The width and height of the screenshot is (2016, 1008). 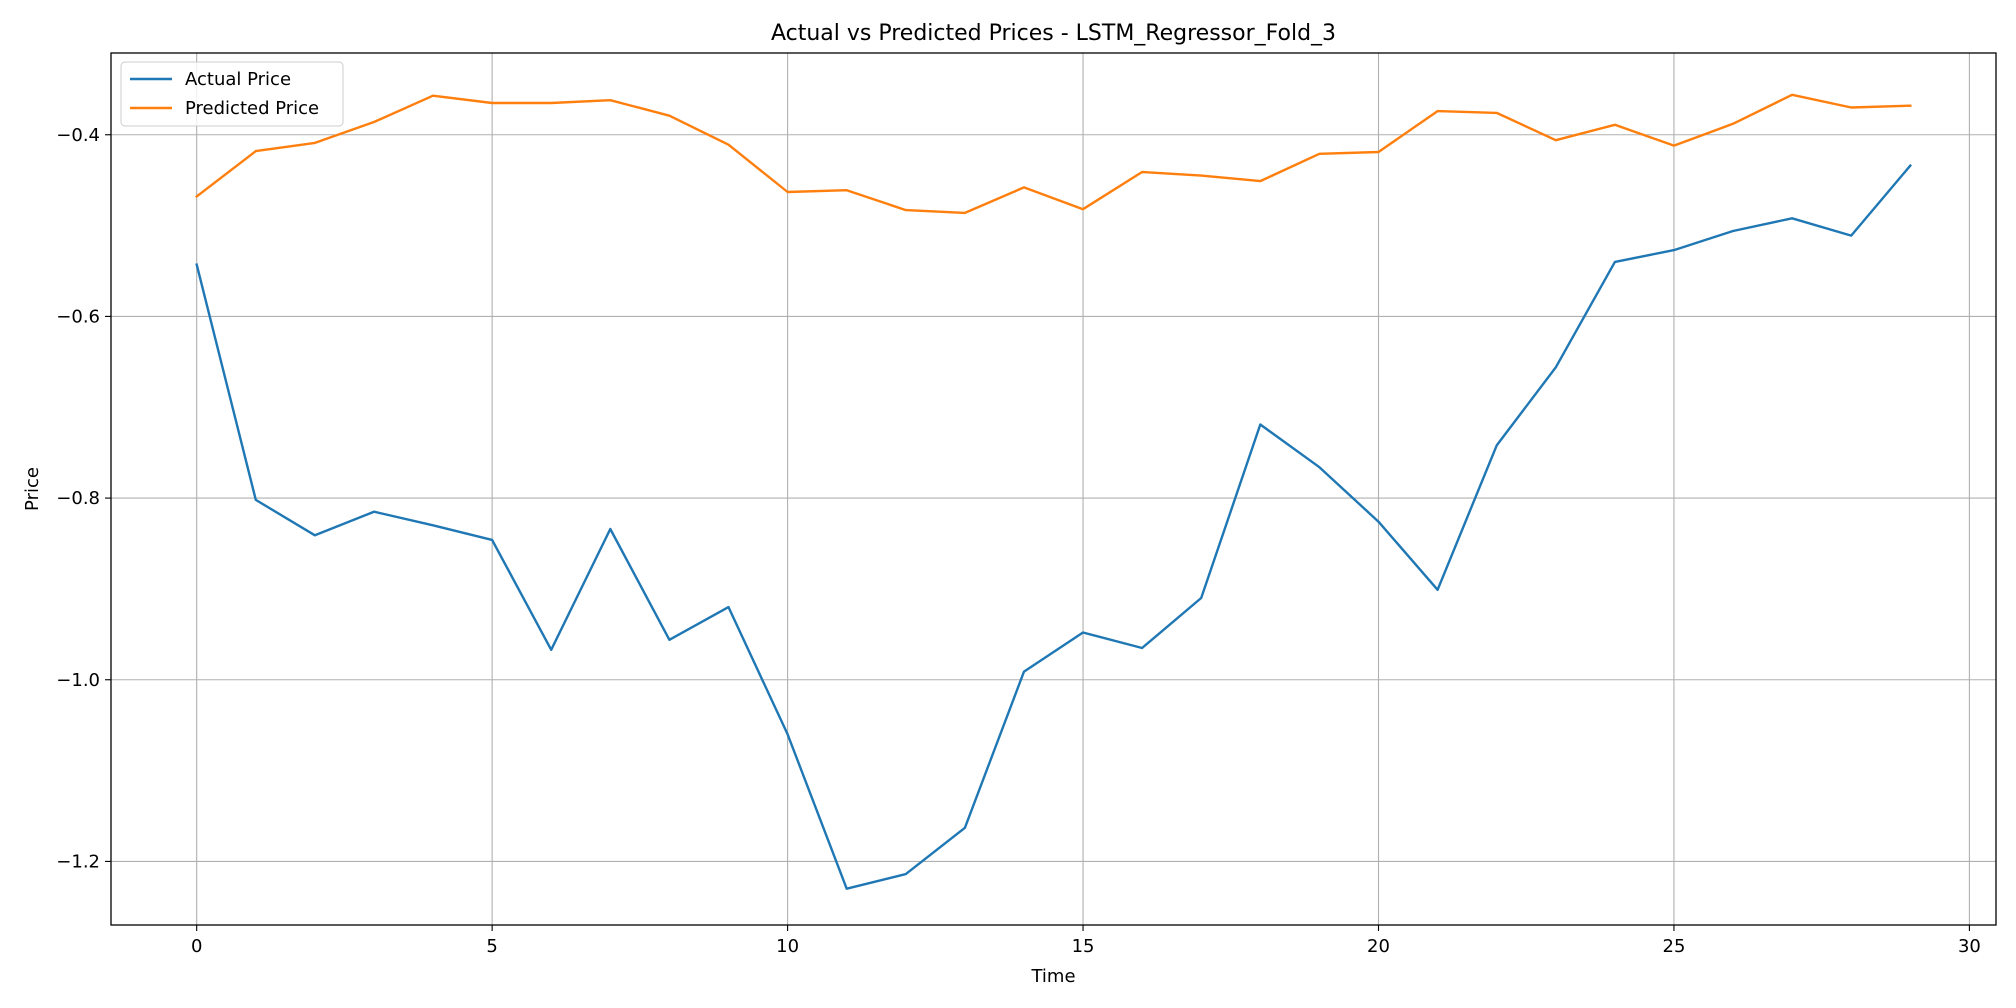 I want to click on y-tick-label: −0.4, so click(x=78, y=135).